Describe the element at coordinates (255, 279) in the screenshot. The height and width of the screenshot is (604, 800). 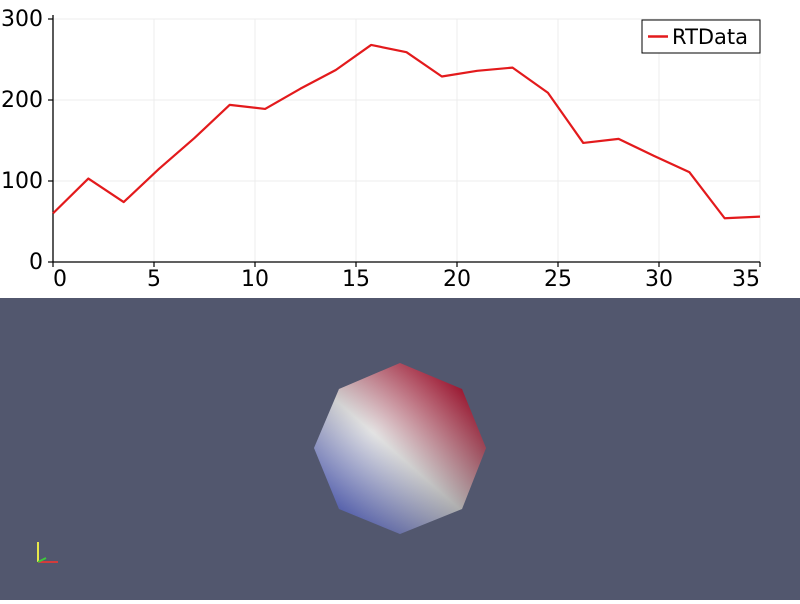
I see `x-tick-label: 10` at that location.